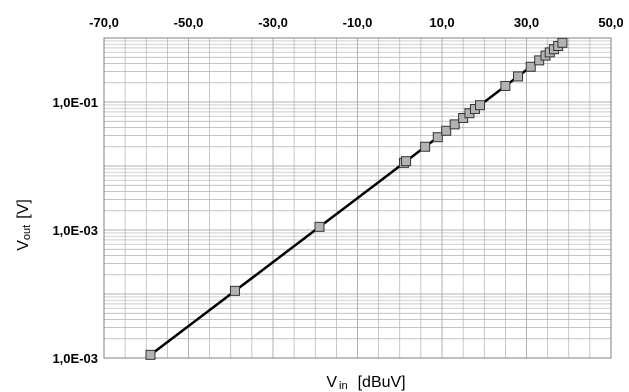  Describe the element at coordinates (273, 22) in the screenshot. I see `x-tick-label: -30,0` at that location.